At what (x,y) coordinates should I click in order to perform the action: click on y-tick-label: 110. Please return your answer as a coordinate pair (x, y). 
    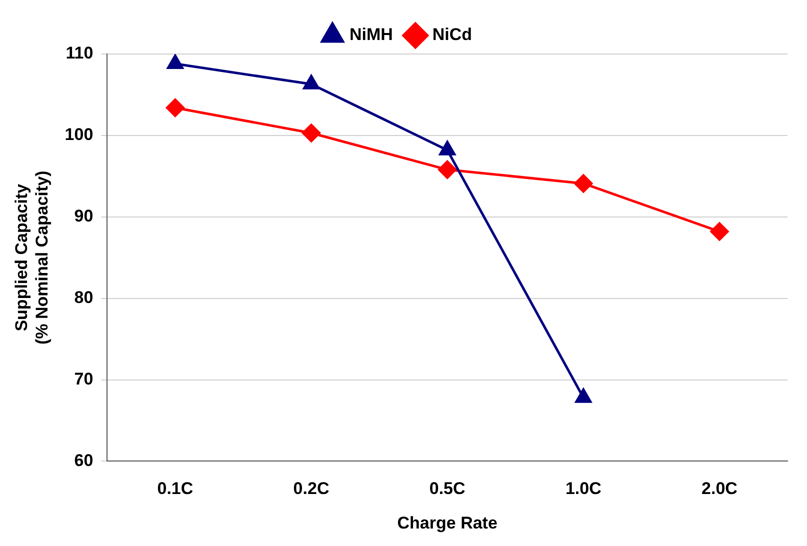
    Looking at the image, I should click on (80, 53).